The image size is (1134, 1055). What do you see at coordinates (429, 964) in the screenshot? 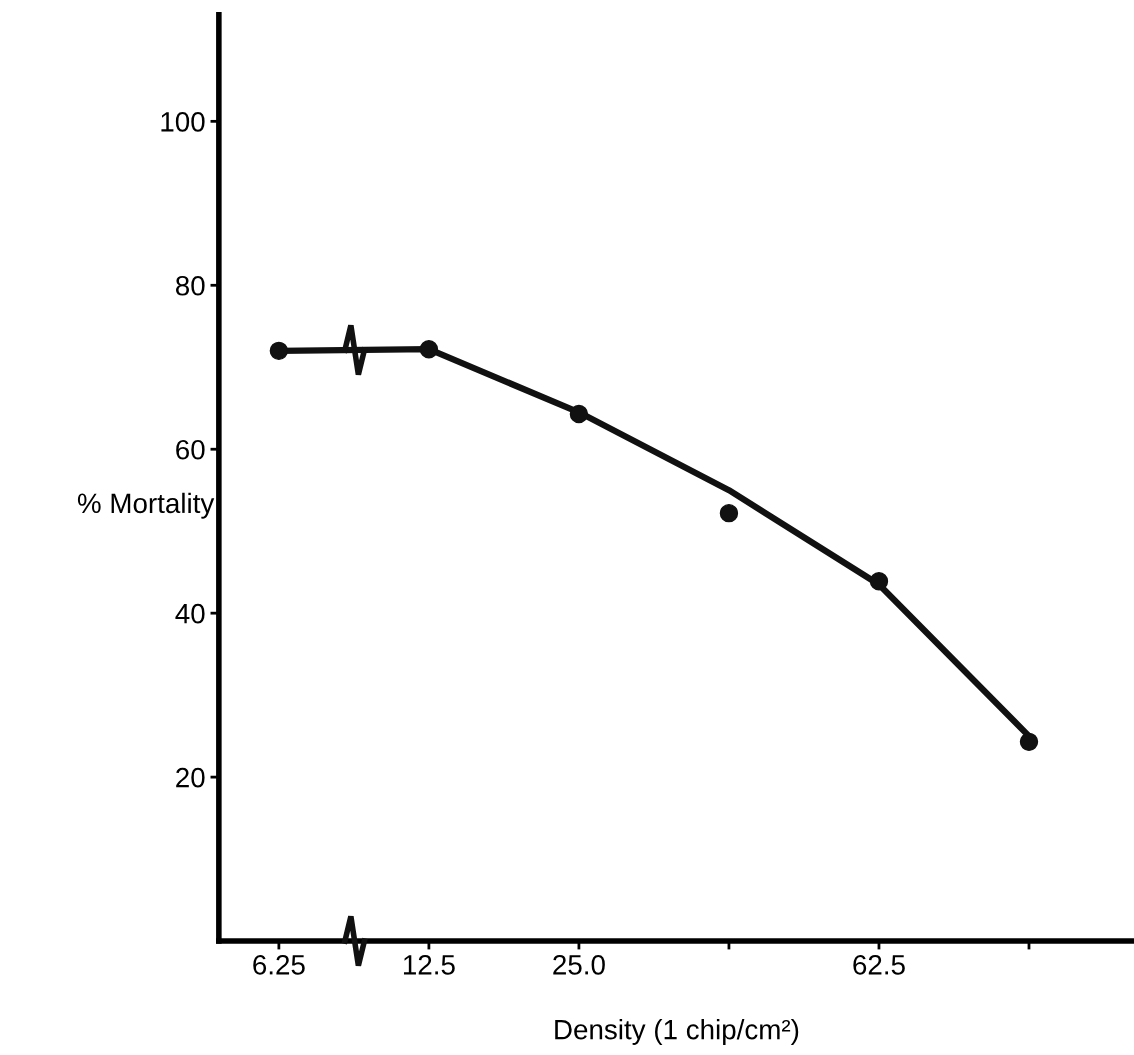
I see `x-tick-label: 12.5` at bounding box center [429, 964].